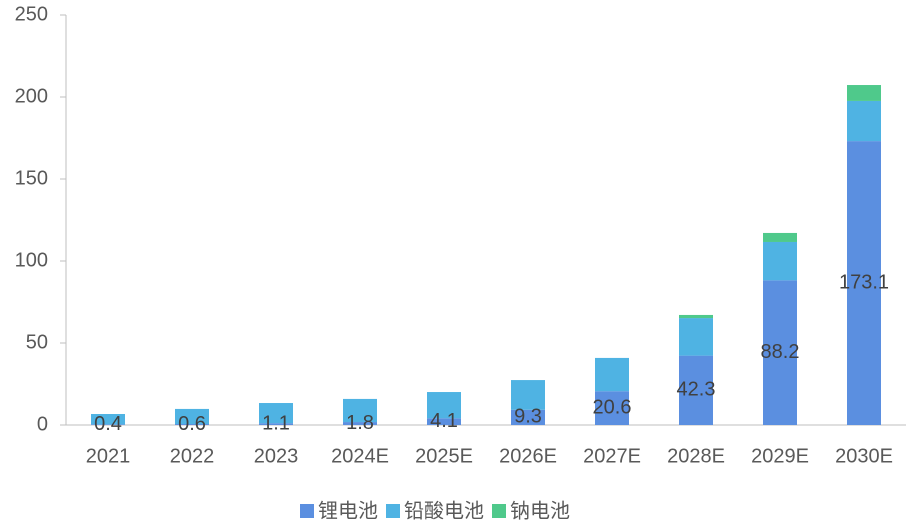 This screenshot has height=531, width=914. Describe the element at coordinates (37, 342) in the screenshot. I see `y-tick-label: 50` at that location.